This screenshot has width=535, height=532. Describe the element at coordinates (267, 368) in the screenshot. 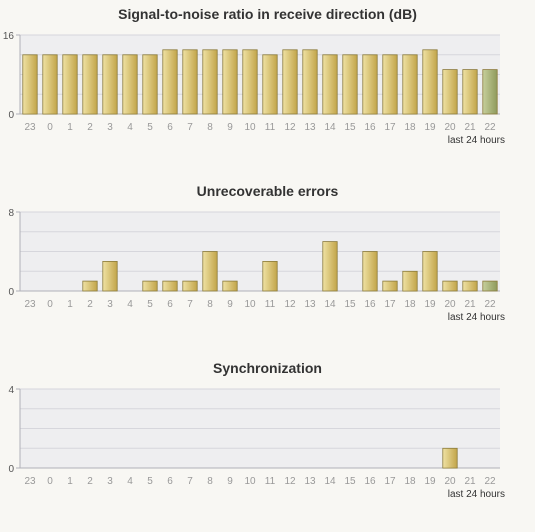

I see `chart-title: Synchronization` at that location.